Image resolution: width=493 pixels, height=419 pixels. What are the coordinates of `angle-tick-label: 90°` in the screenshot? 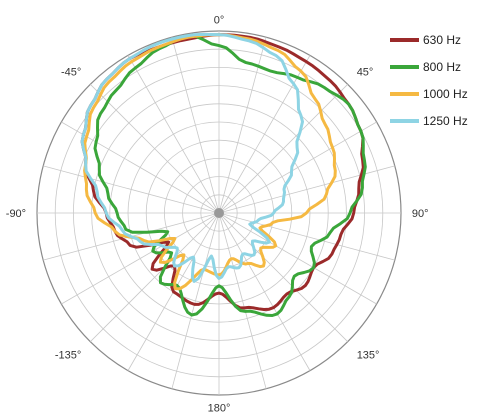 It's located at (420, 214).